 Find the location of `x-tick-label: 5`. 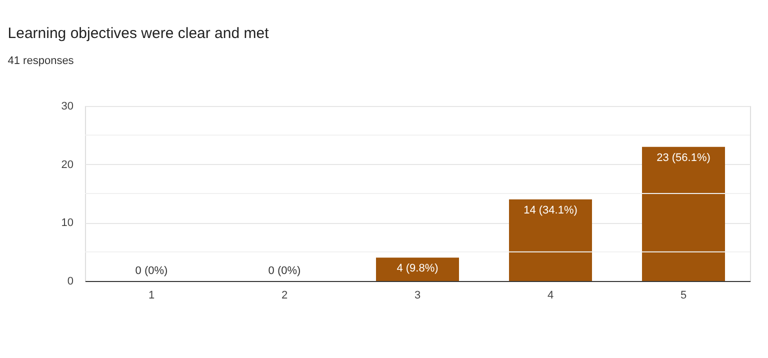

x-tick-label: 5 is located at coordinates (683, 296).